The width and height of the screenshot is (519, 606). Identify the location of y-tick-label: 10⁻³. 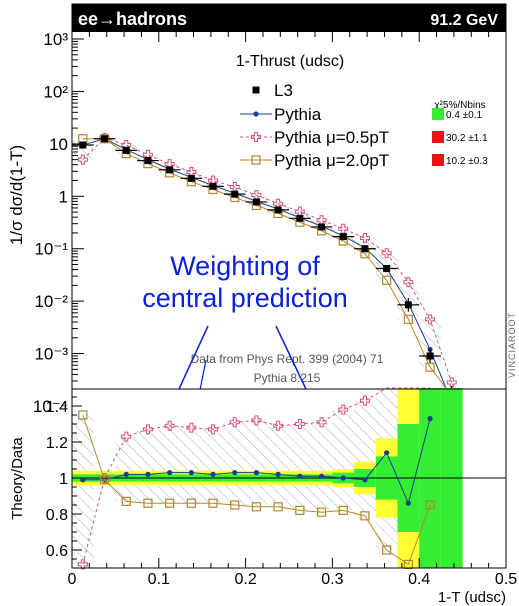
(51, 354).